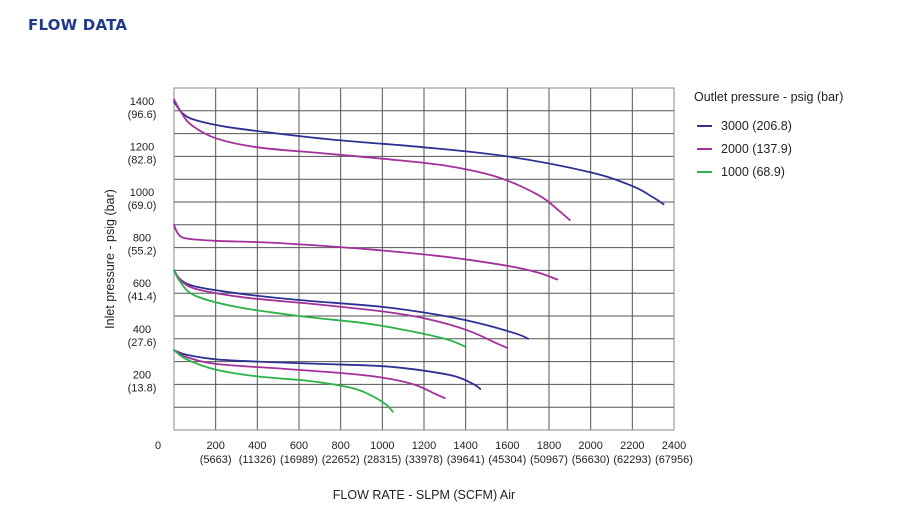 The height and width of the screenshot is (516, 900). Describe the element at coordinates (632, 460) in the screenshot. I see `x-tick-sublabel: (62293)` at that location.